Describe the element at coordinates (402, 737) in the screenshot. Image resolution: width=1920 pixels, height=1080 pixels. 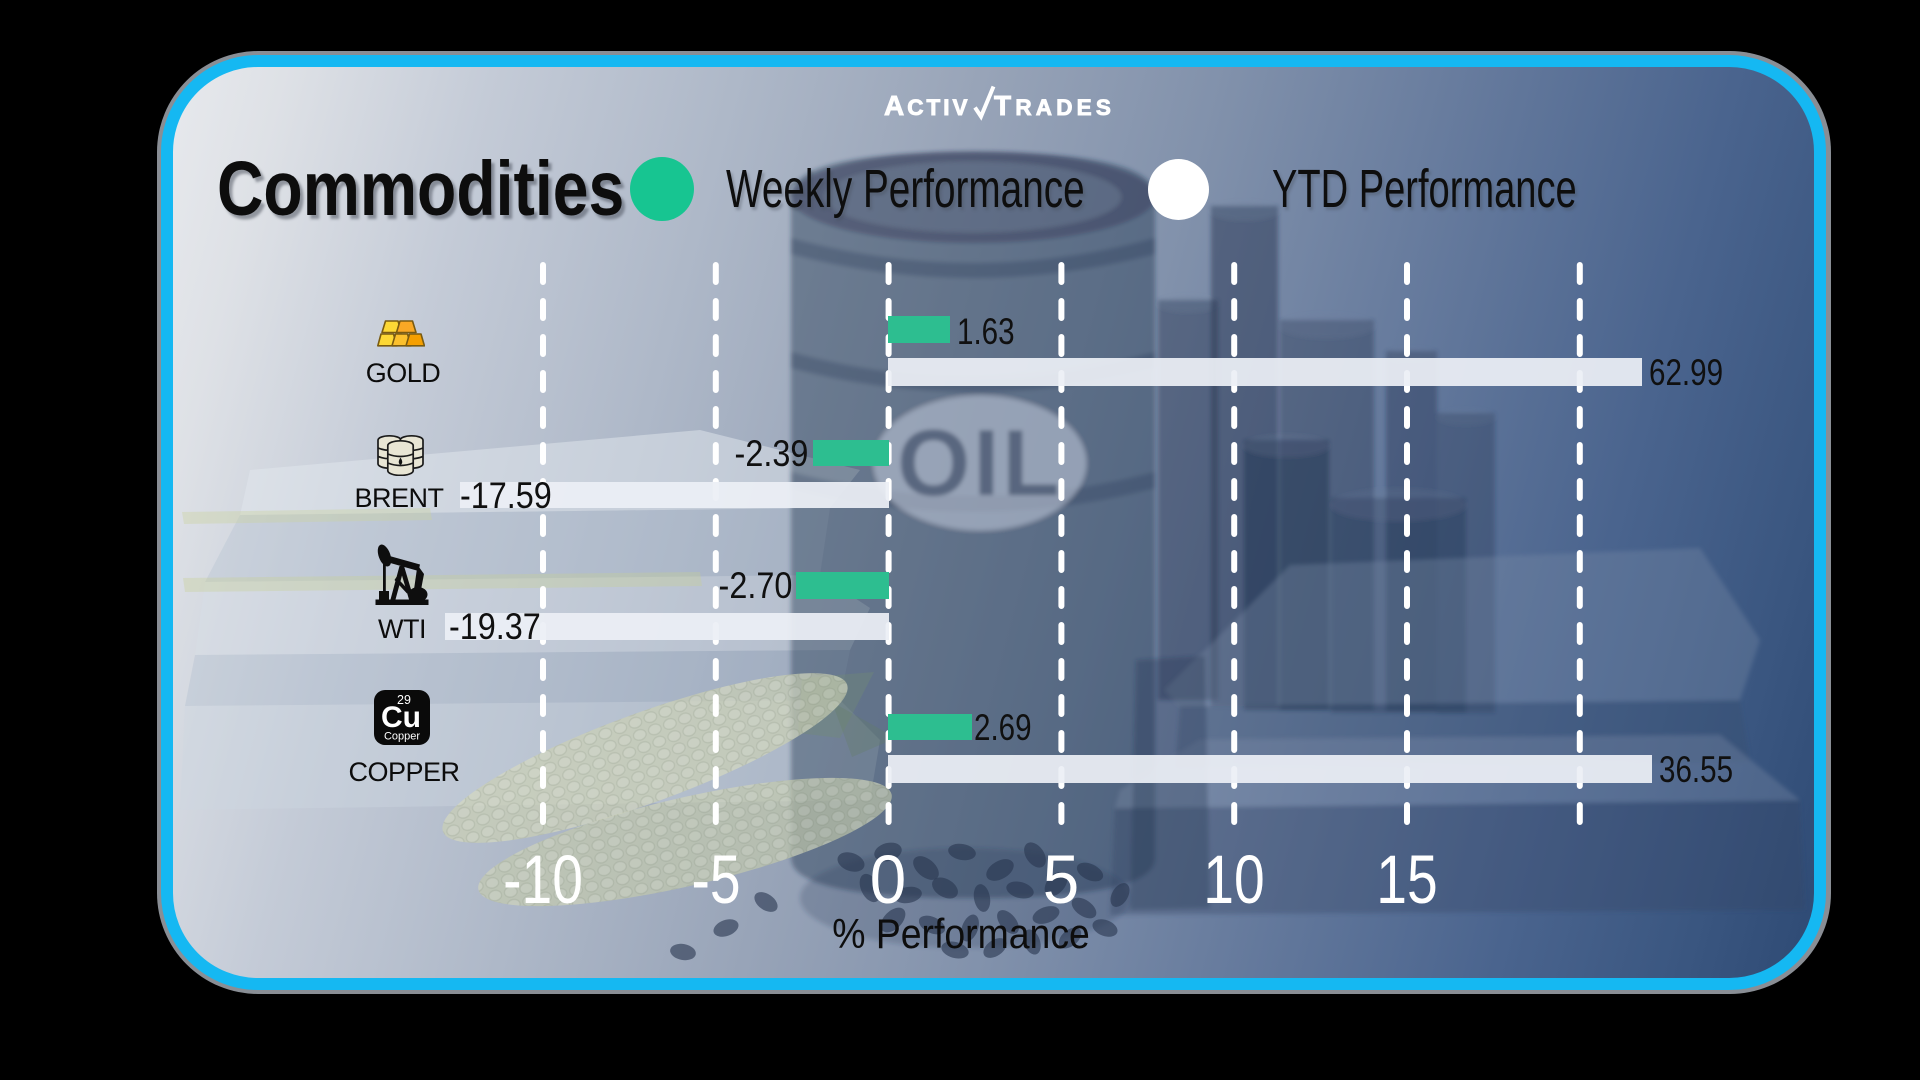
I see `svg-text: Copper` at that location.